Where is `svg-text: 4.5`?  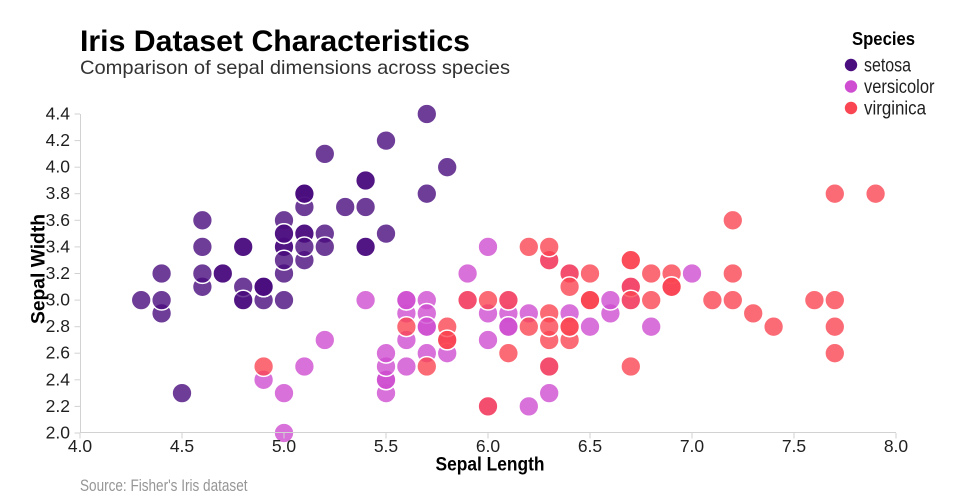 svg-text: 4.5 is located at coordinates (182, 446).